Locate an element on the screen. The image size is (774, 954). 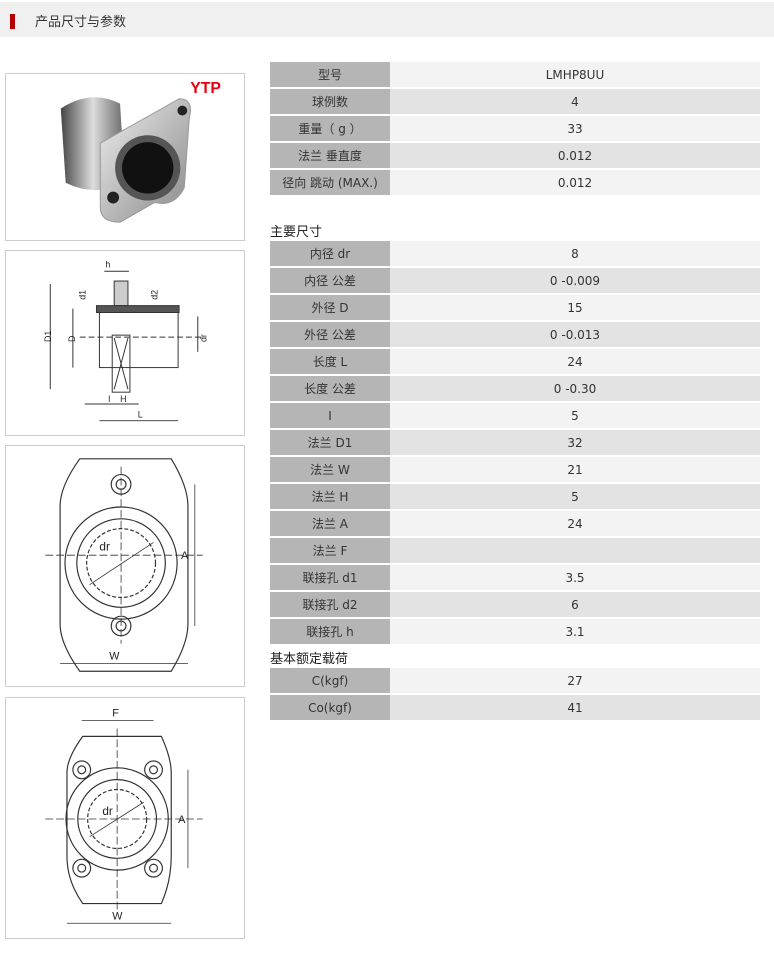
table-row: Co(kgf) 41 is located at coordinates (515, 707).